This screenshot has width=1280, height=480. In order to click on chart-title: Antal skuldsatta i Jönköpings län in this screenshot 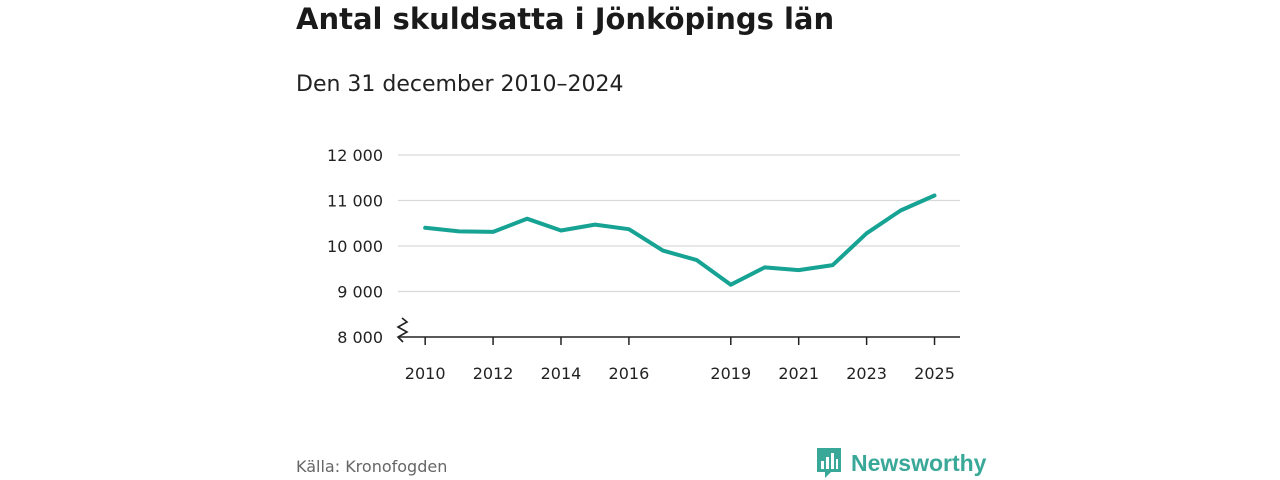, I will do `click(565, 19)`.